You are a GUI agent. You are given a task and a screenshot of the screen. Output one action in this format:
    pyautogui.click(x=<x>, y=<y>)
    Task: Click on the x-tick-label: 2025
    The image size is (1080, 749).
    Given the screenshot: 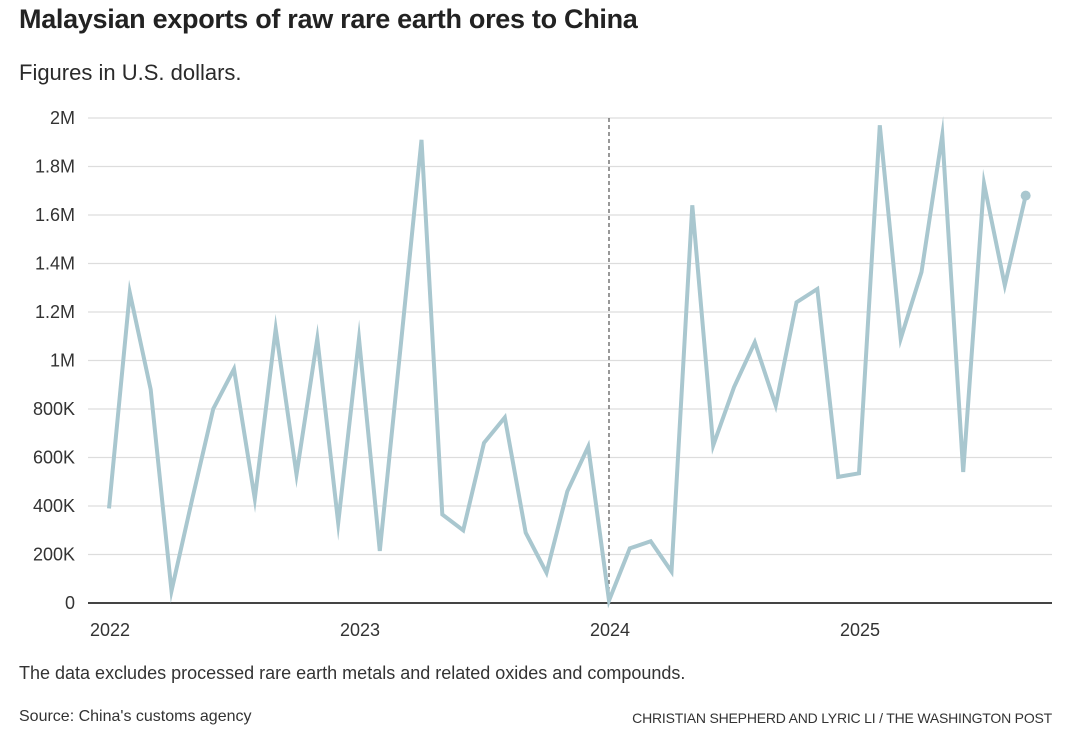 What is the action you would take?
    pyautogui.click(x=860, y=630)
    